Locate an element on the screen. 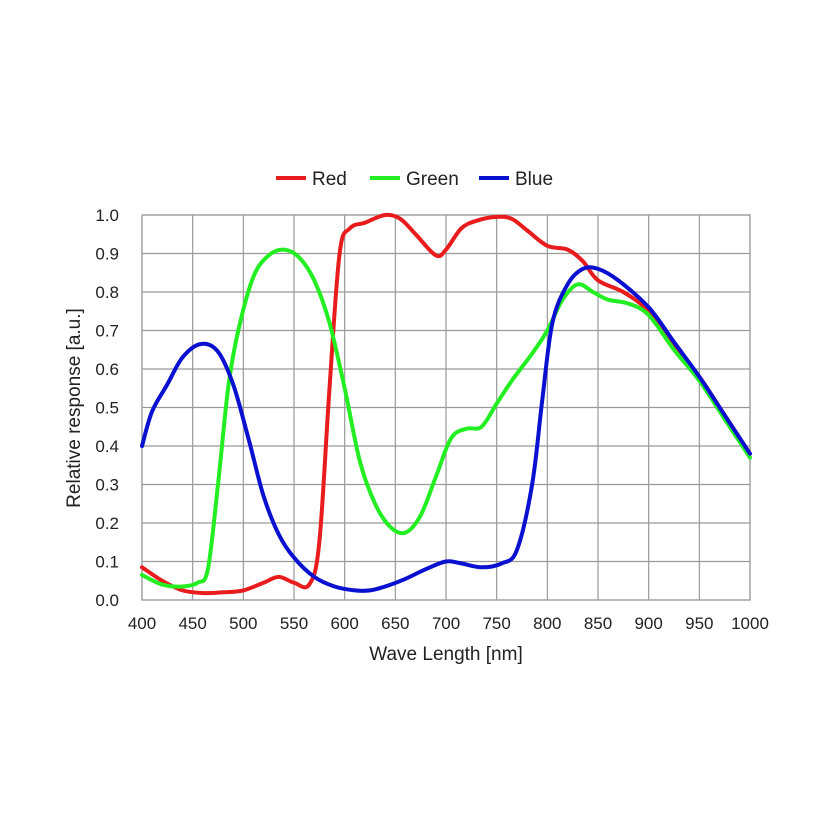  y-tick-label: 0.9 is located at coordinates (107, 254).